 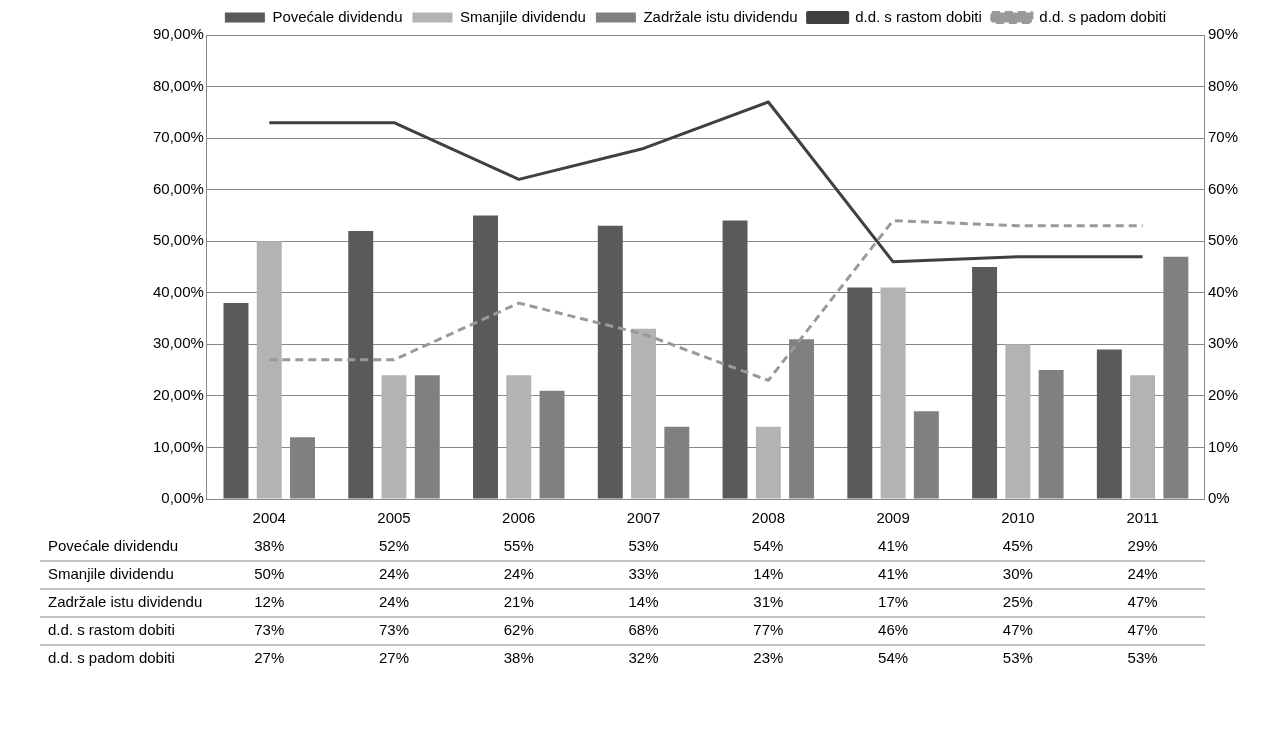 What do you see at coordinates (113, 546) in the screenshot?
I see `text: Povećale dividendu` at bounding box center [113, 546].